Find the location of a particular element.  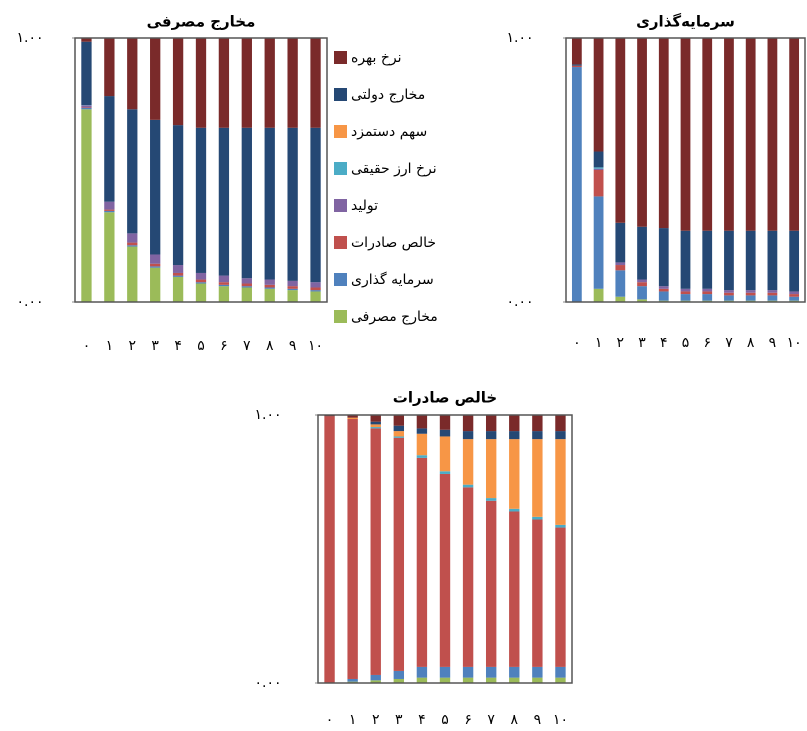

legend-label: نرخ بهره is located at coordinates (376, 58).